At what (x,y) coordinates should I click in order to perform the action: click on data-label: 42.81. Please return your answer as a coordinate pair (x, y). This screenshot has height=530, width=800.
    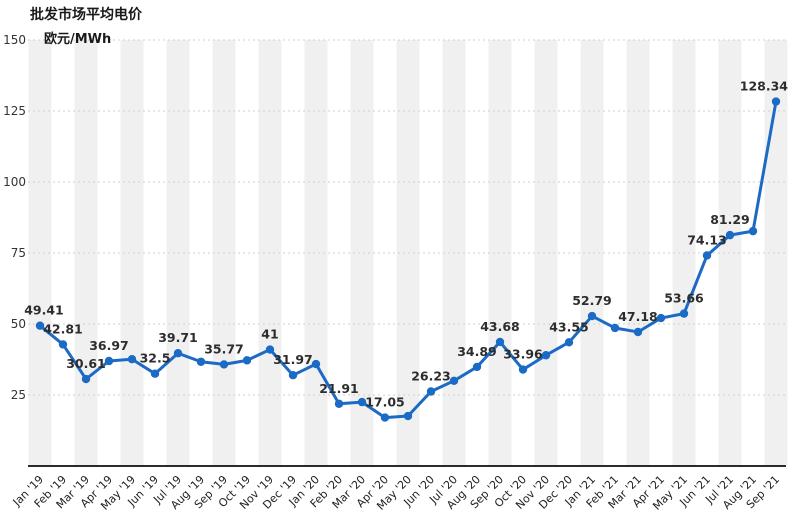
    Looking at the image, I should click on (63, 328).